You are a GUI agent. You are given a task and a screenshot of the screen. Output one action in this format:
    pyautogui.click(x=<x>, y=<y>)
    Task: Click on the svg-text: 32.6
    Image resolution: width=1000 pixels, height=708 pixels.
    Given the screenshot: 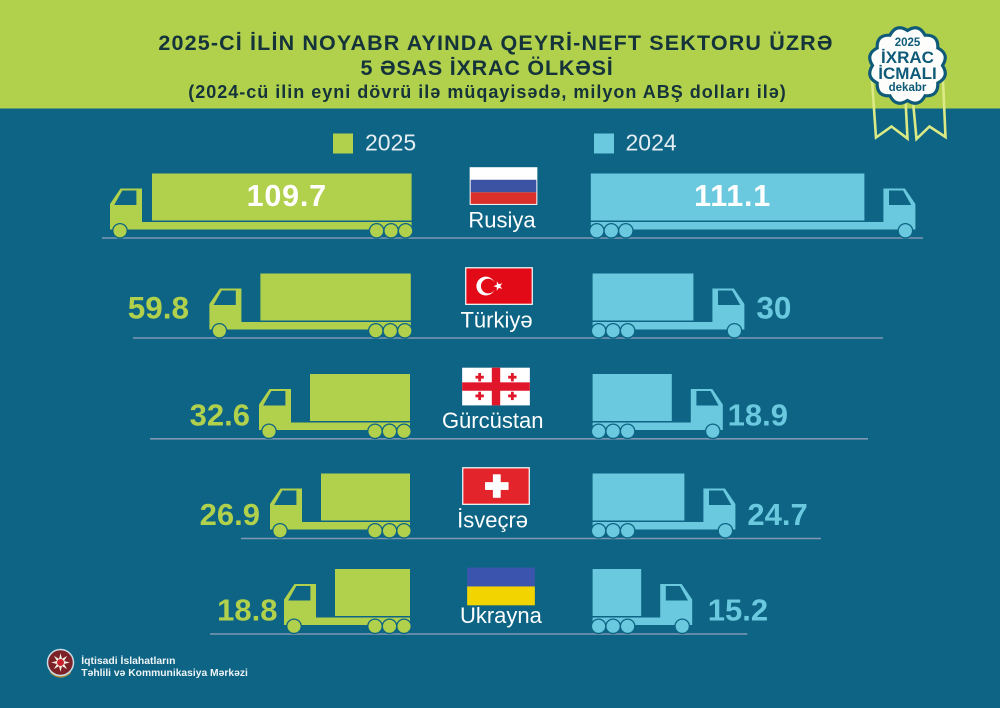 What is the action you would take?
    pyautogui.click(x=220, y=415)
    